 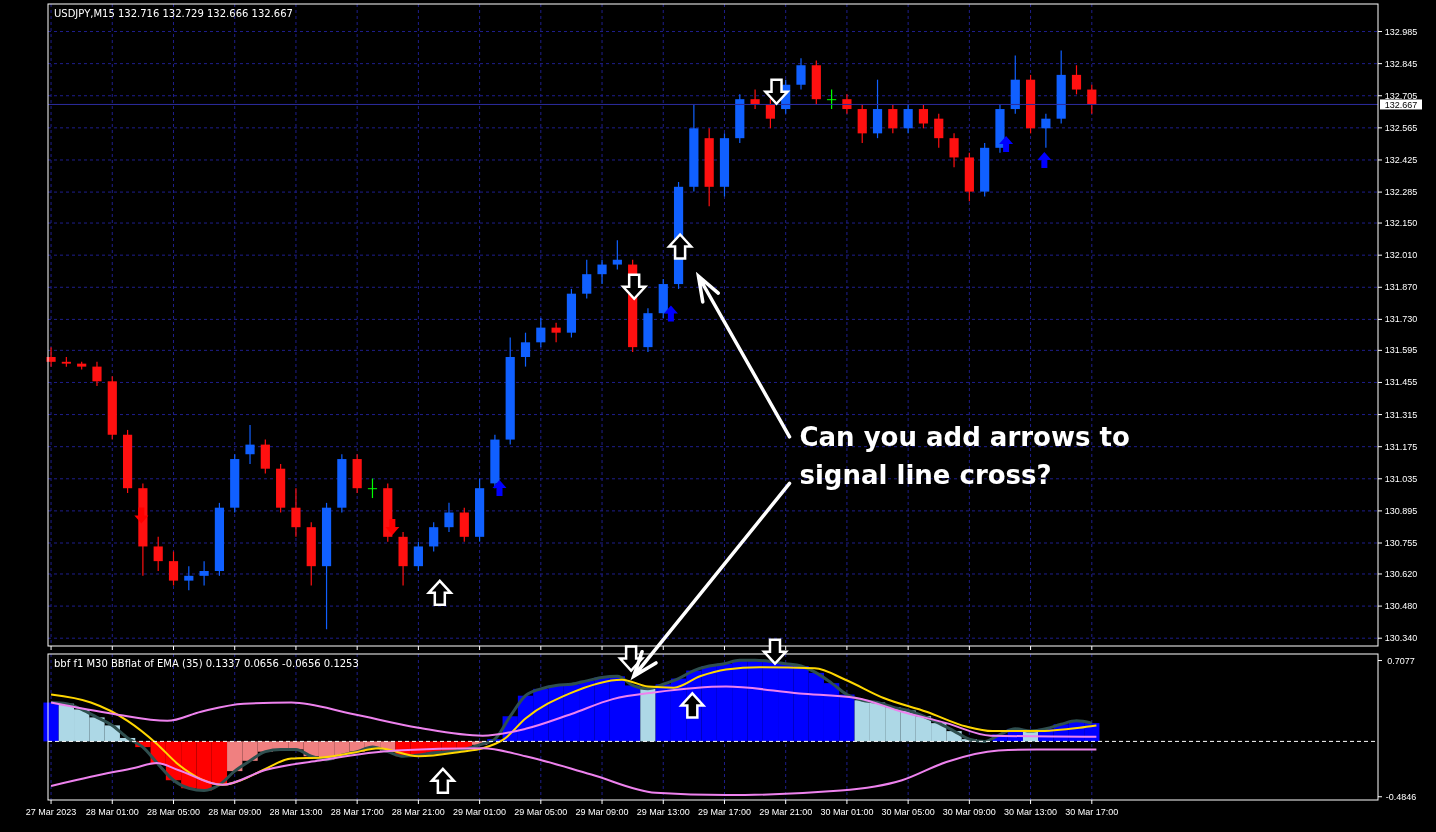 What do you see at coordinates (1401, 63) in the screenshot?
I see `y-tick-label: 132.845` at bounding box center [1401, 63].